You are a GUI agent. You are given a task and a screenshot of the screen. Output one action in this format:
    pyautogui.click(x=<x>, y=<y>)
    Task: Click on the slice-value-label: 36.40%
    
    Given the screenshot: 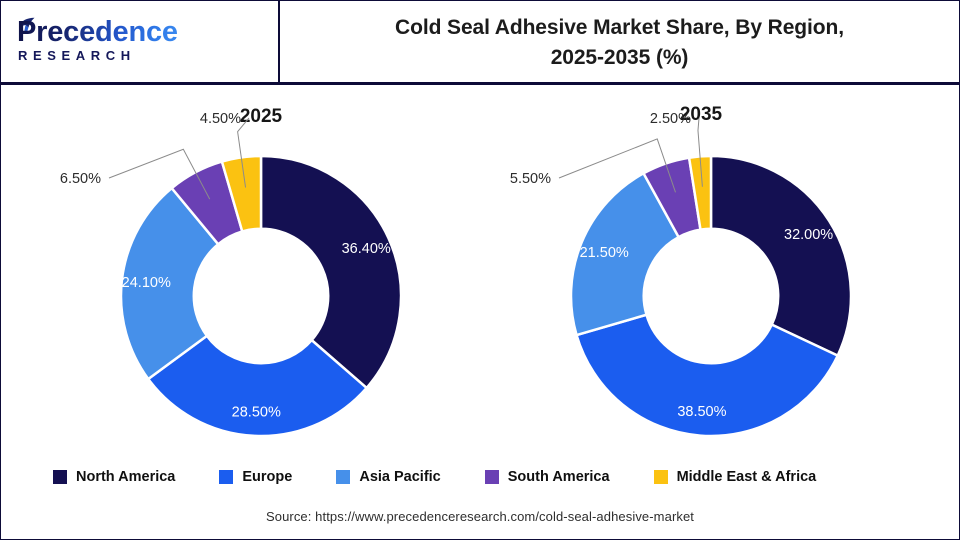 What is the action you would take?
    pyautogui.click(x=366, y=249)
    